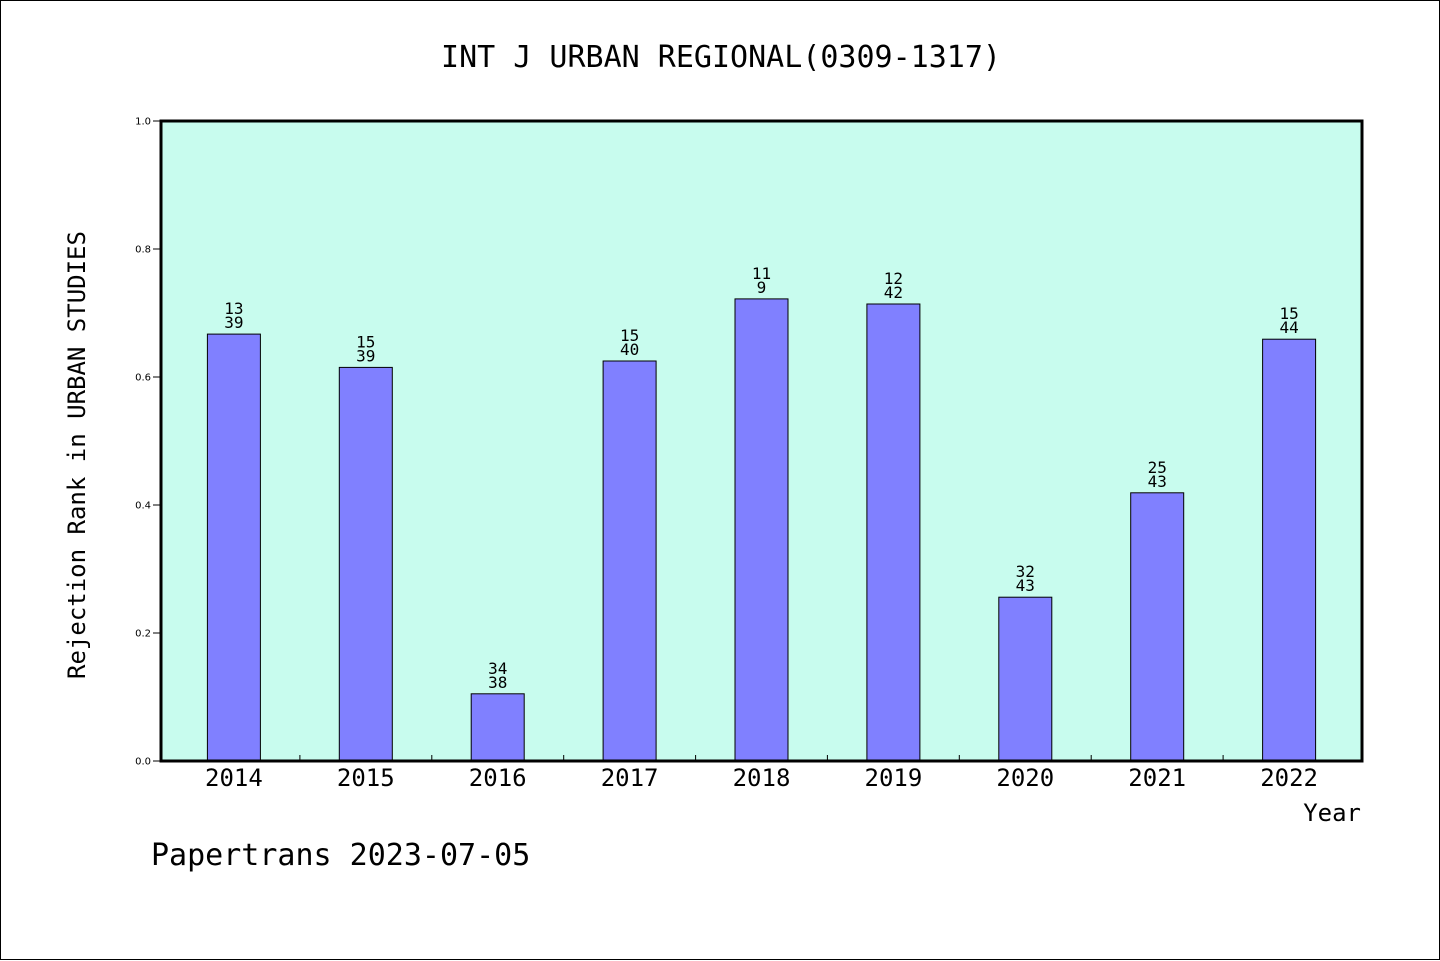 The width and height of the screenshot is (1440, 961). Describe the element at coordinates (143, 506) in the screenshot. I see `y-tick-label-0.4: 0.4` at that location.